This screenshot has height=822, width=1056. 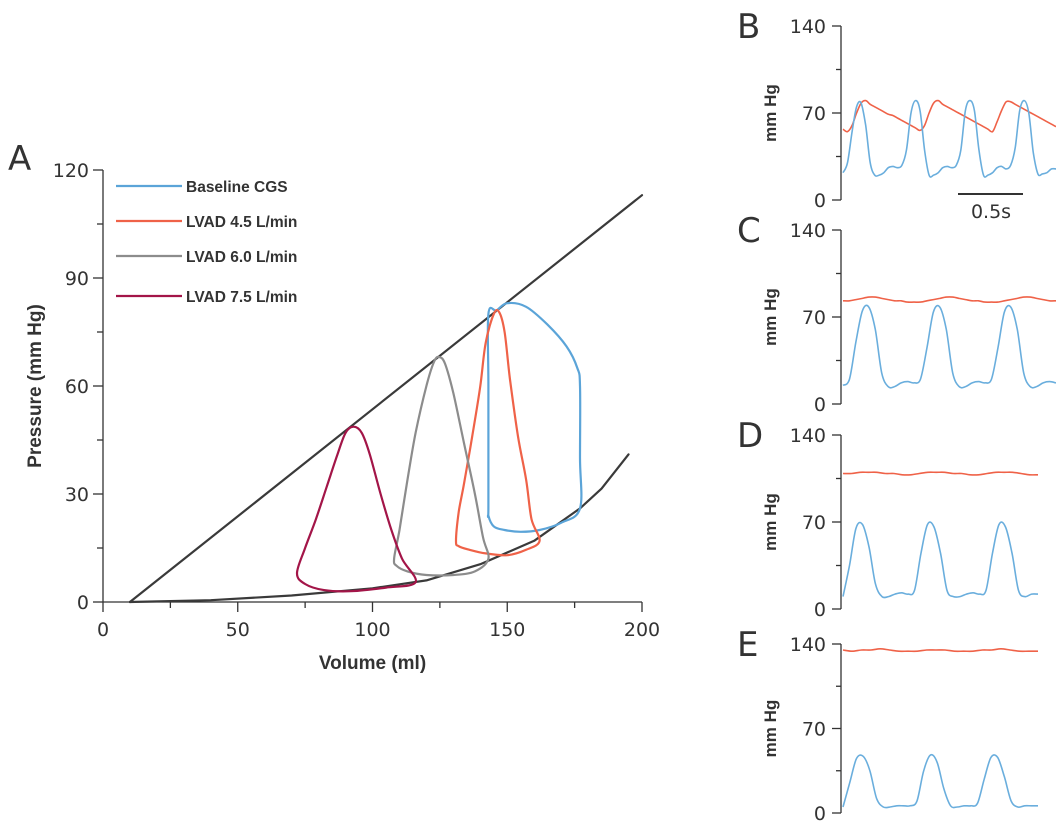 What do you see at coordinates (748, 27) in the screenshot?
I see `panel-b-letter: B` at bounding box center [748, 27].